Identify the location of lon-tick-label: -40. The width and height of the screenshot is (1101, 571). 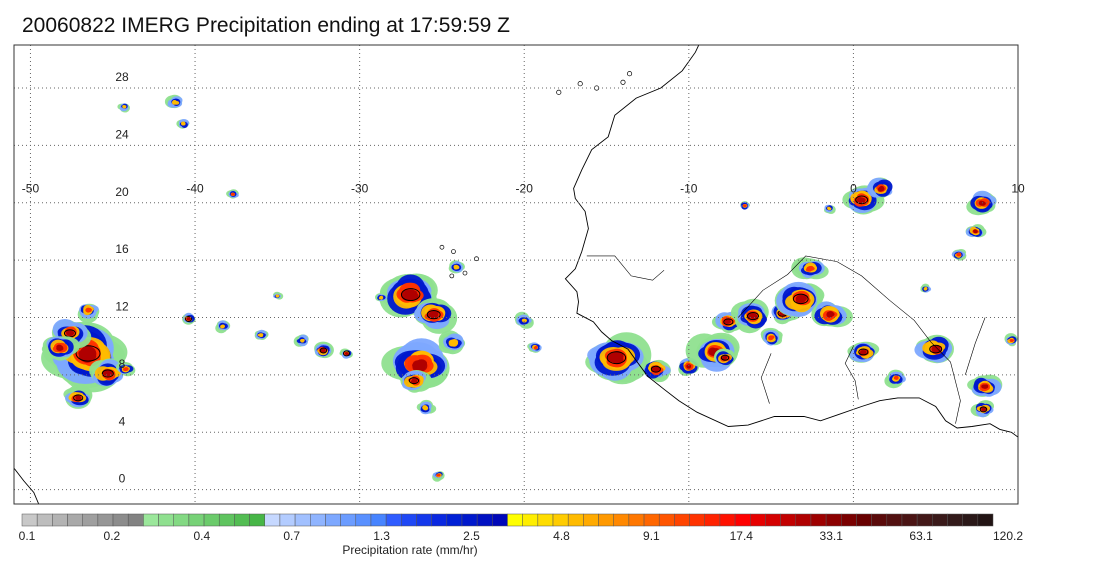
(195, 188).